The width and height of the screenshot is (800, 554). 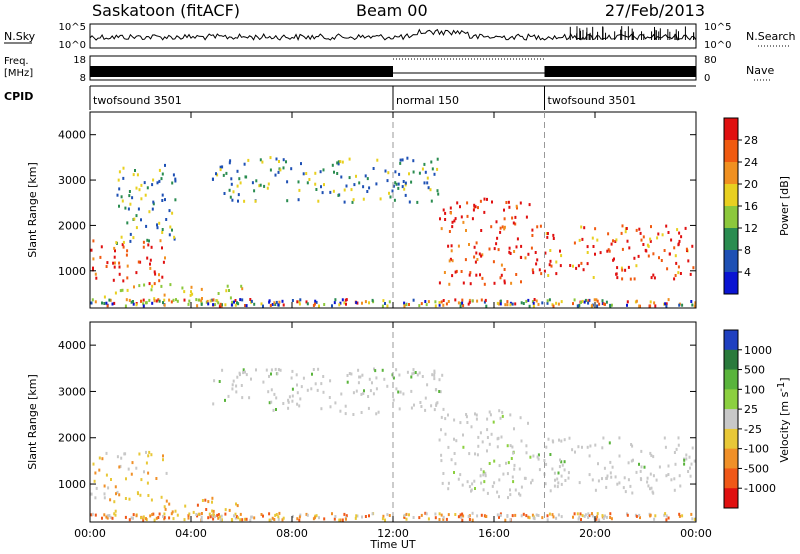 What do you see at coordinates (751, 140) in the screenshot?
I see `colorbar-tick-label: 28` at bounding box center [751, 140].